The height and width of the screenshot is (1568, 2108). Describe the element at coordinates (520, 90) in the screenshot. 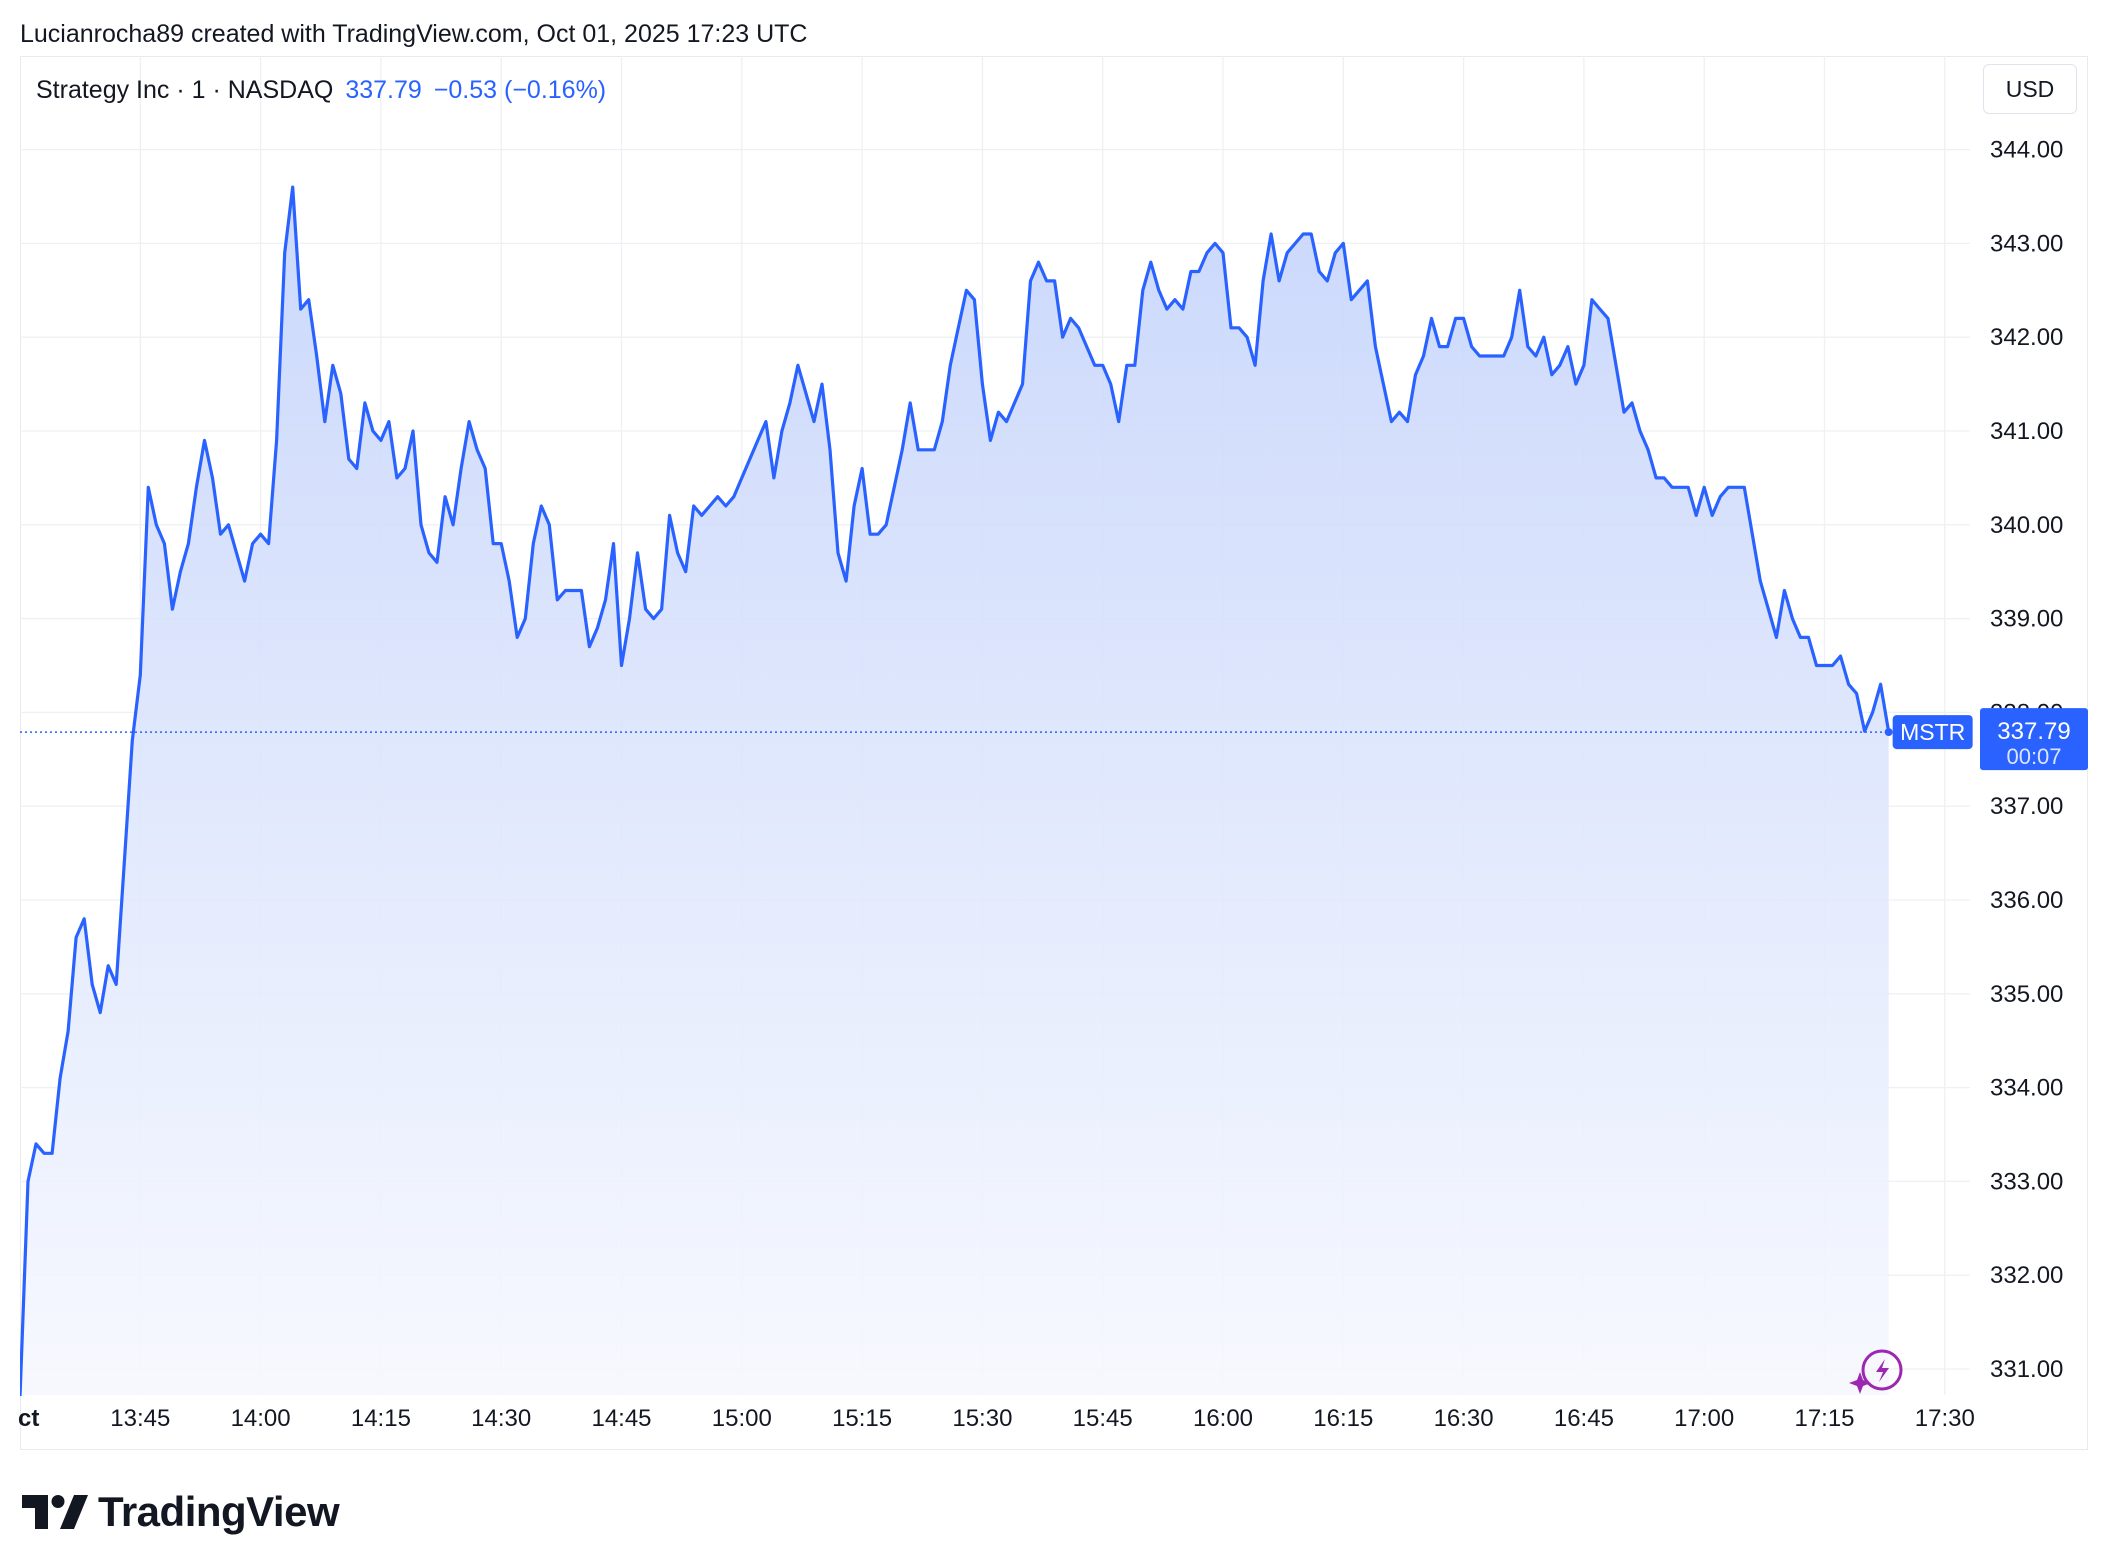

I see `legend-change: −0.53 (−0.16%)` at that location.